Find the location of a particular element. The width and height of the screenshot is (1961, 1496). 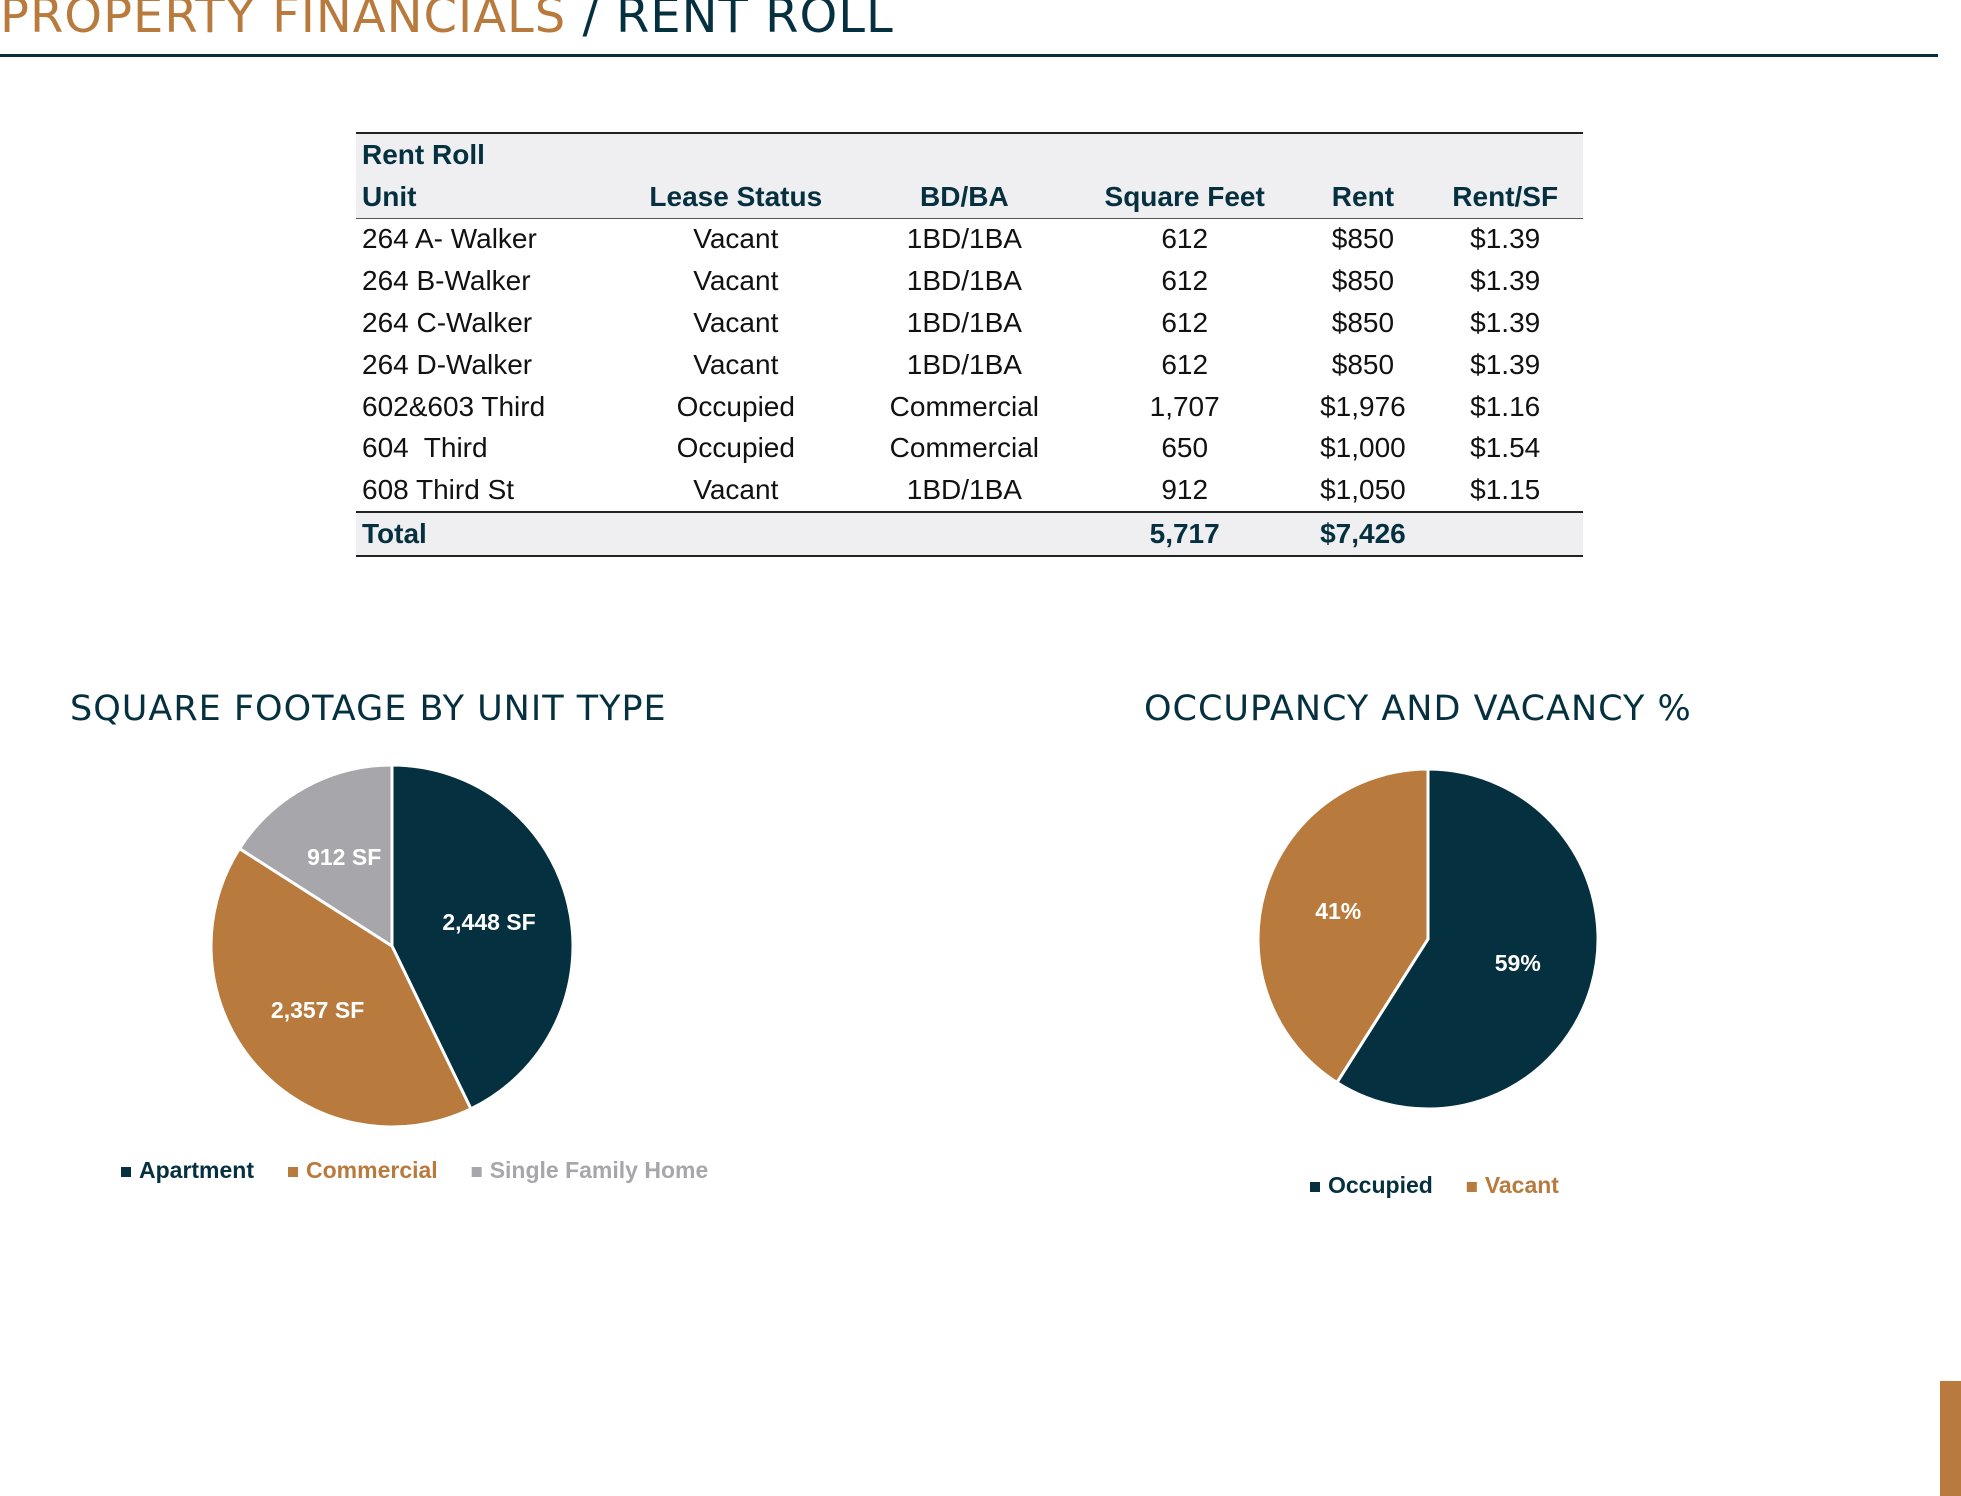

header-rule is located at coordinates (969, 55).